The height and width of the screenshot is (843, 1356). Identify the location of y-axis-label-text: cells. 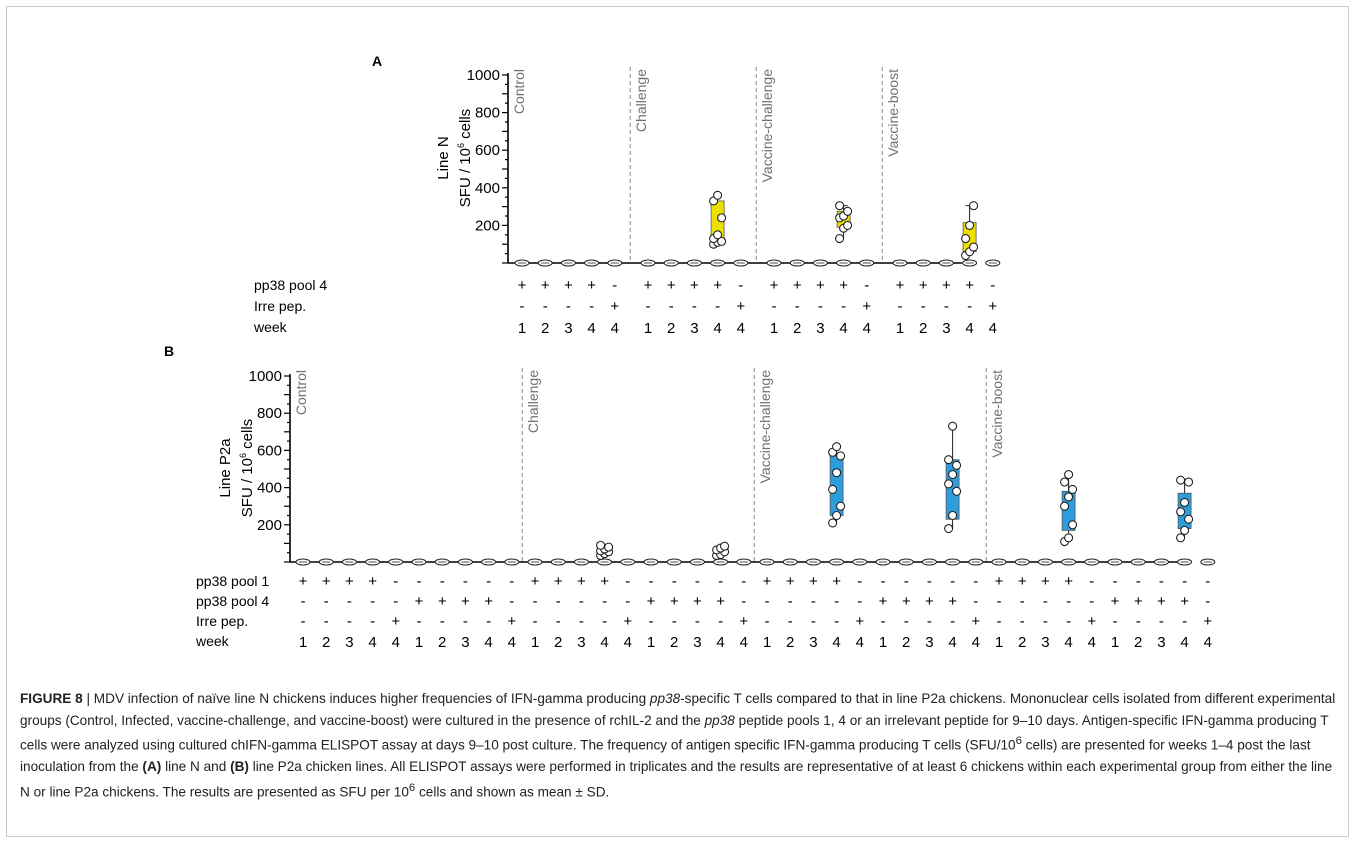
(465, 126).